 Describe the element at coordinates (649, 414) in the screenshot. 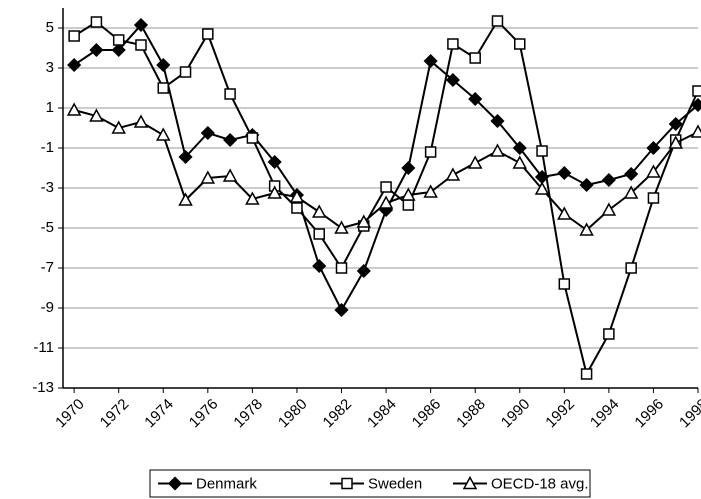

I see `x-tick-label: 1996` at that location.